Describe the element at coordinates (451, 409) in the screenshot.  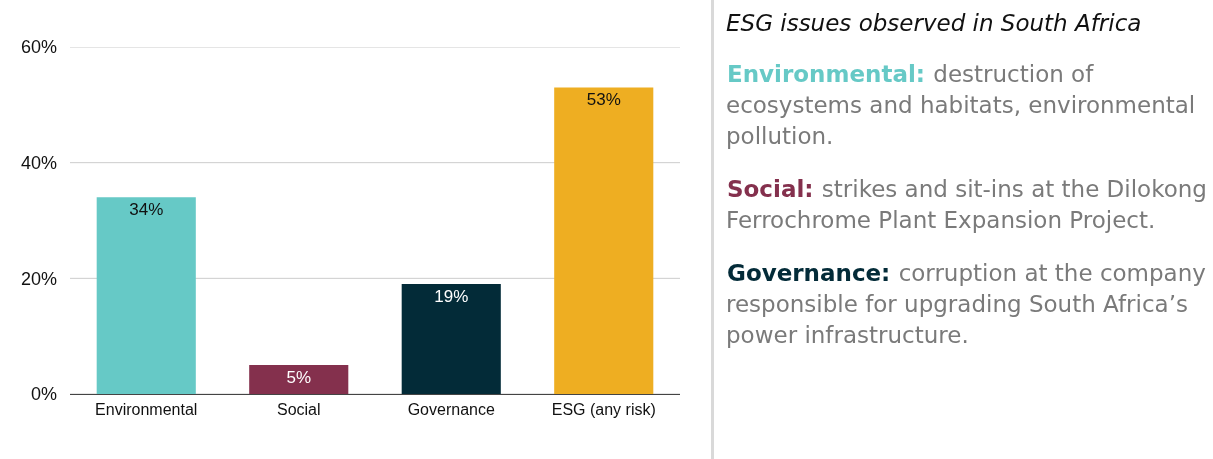
I see `x-tick-label: Governance` at that location.